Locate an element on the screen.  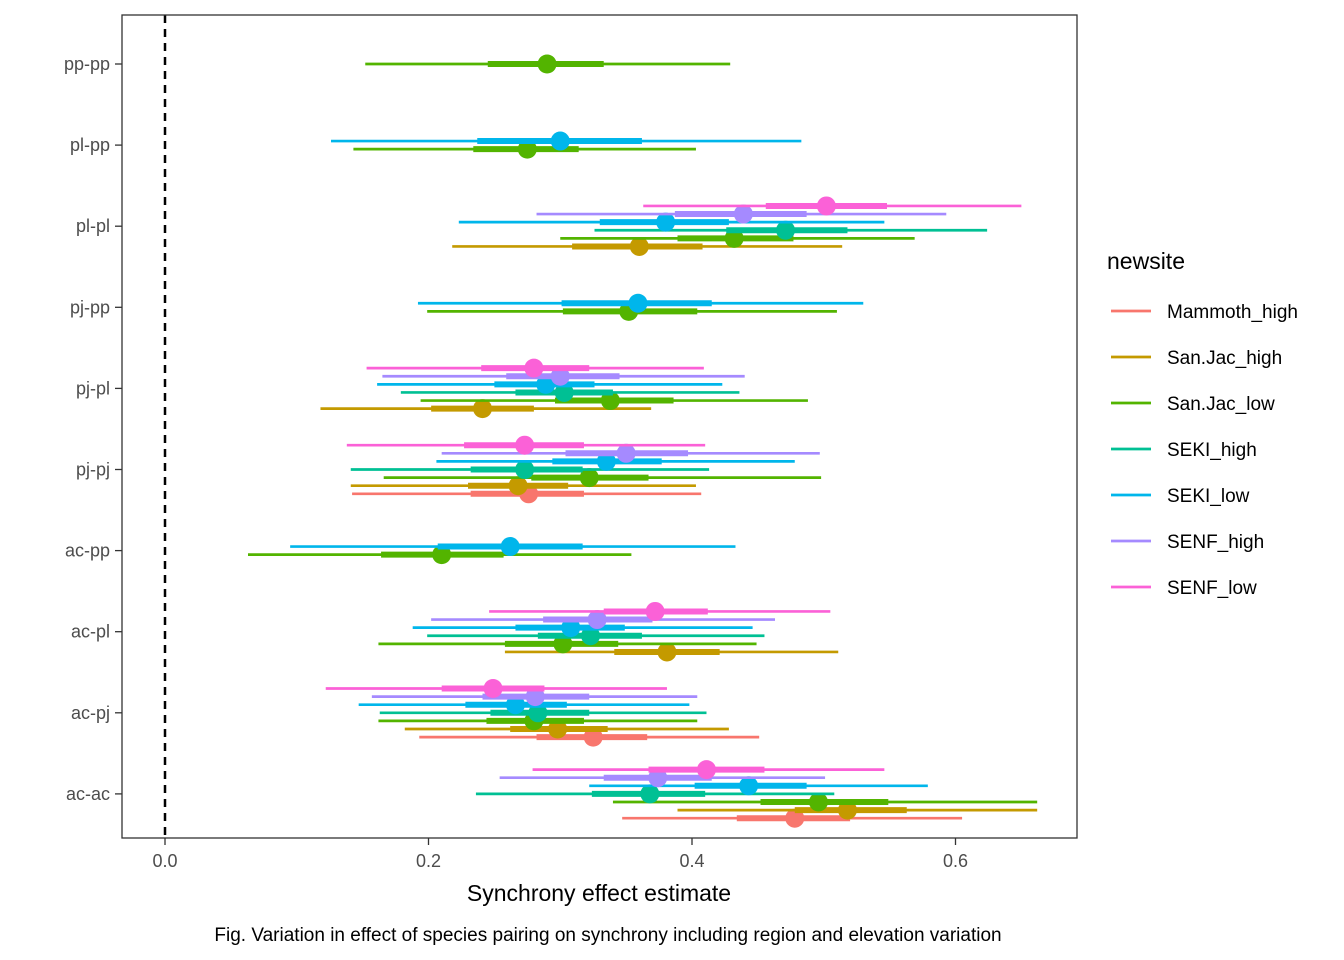
interval-seki-low-ac-pj is located at coordinates (524, 705).